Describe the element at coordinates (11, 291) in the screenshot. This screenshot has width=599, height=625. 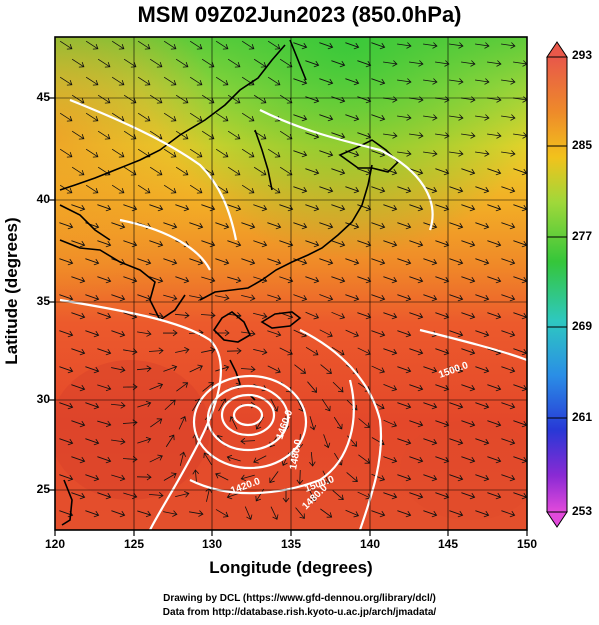
I see `y-axis-label: Latitude (degrees)` at that location.